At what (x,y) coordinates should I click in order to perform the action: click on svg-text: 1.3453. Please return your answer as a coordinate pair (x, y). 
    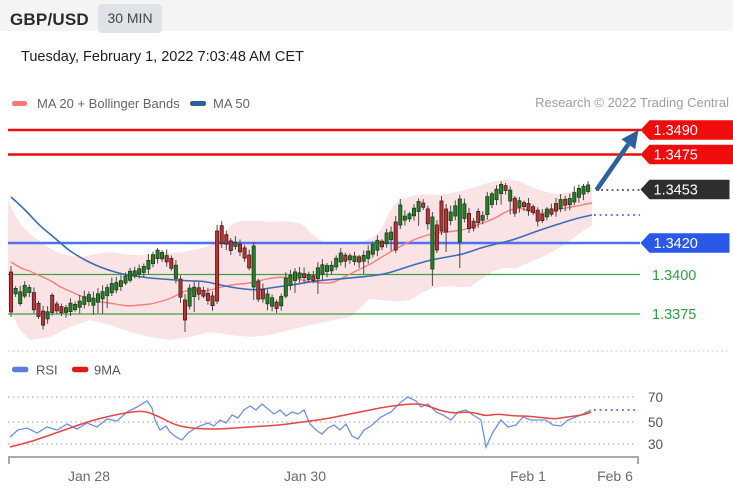
    Looking at the image, I should click on (676, 191).